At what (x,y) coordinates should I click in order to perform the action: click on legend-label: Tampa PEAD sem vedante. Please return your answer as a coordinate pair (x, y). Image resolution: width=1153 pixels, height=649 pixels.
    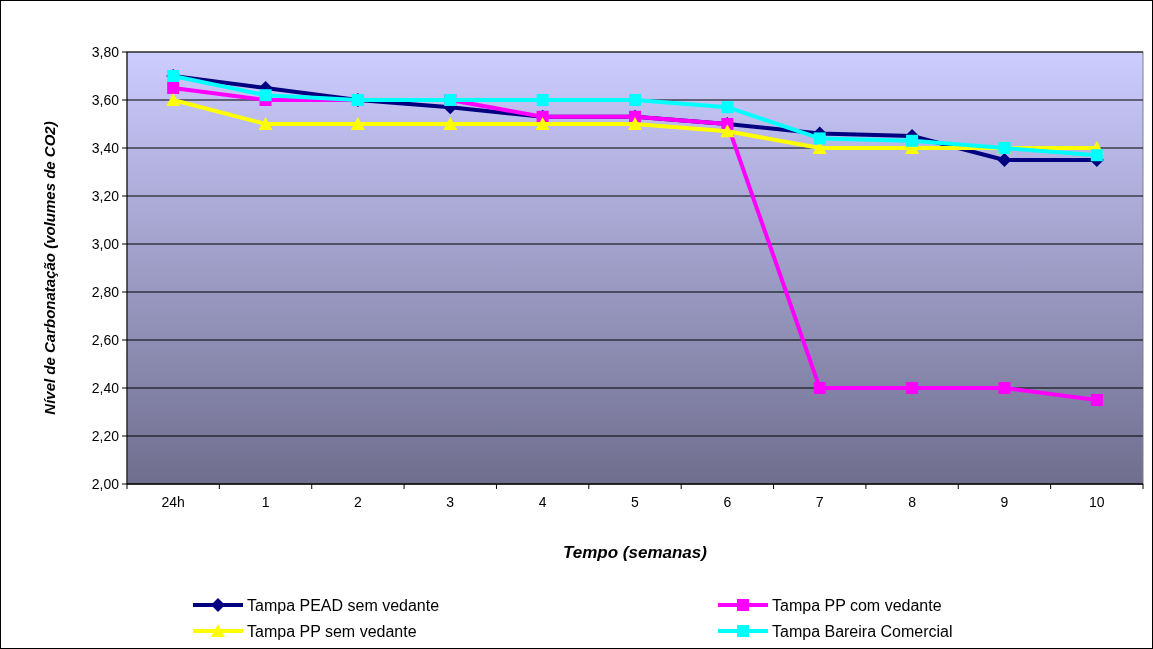
    Looking at the image, I should click on (343, 605).